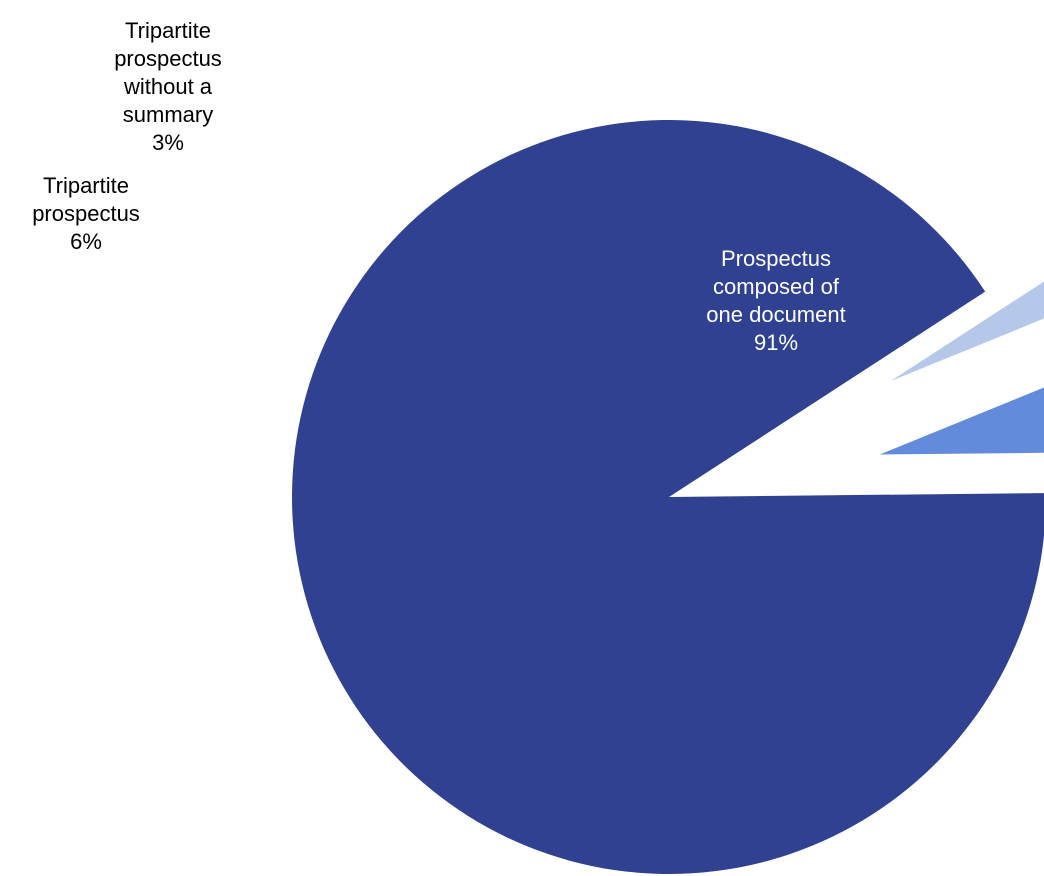 This screenshot has height=876, width=1044. I want to click on slice-label-3: Tripartite prospectus without a summary 3%, so click(168, 86).